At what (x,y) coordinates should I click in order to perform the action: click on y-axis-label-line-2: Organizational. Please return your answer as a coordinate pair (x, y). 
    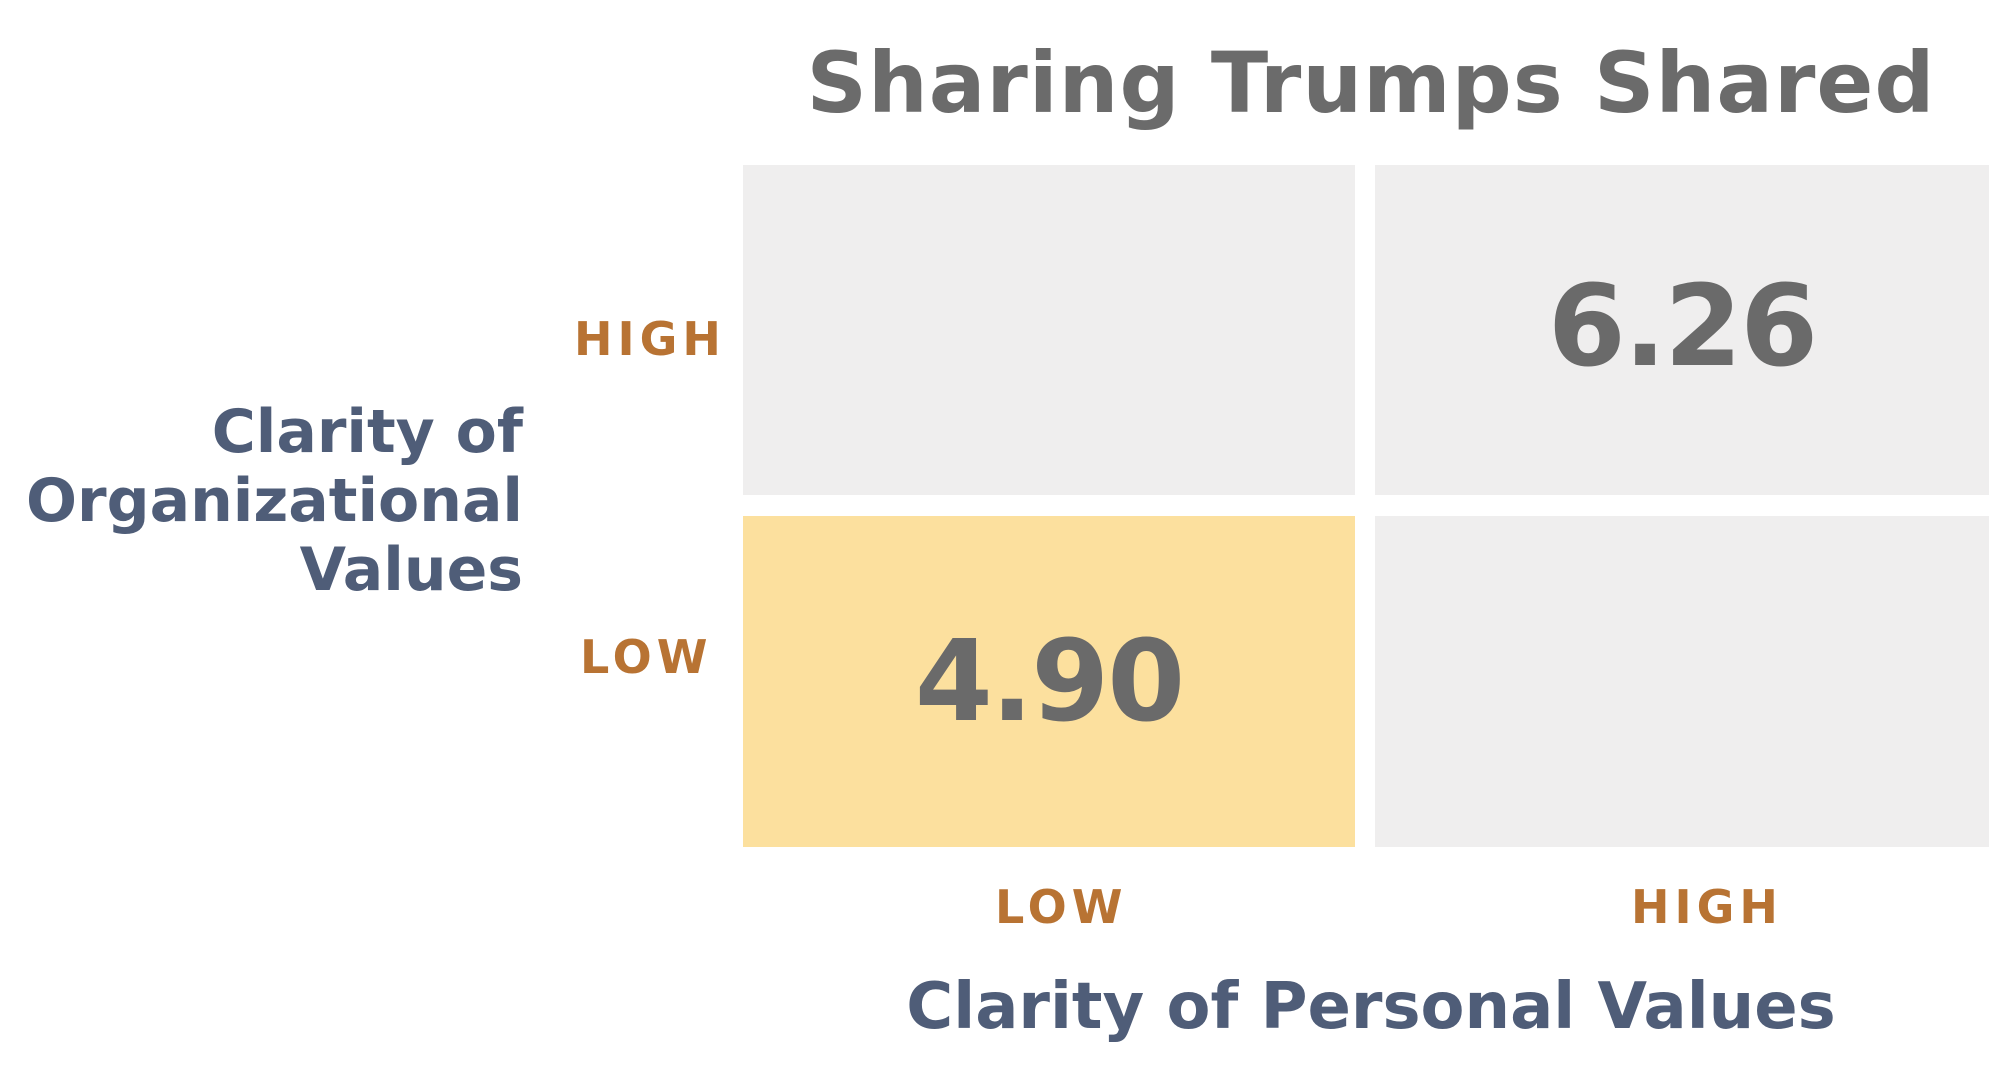
    Looking at the image, I should click on (274, 501).